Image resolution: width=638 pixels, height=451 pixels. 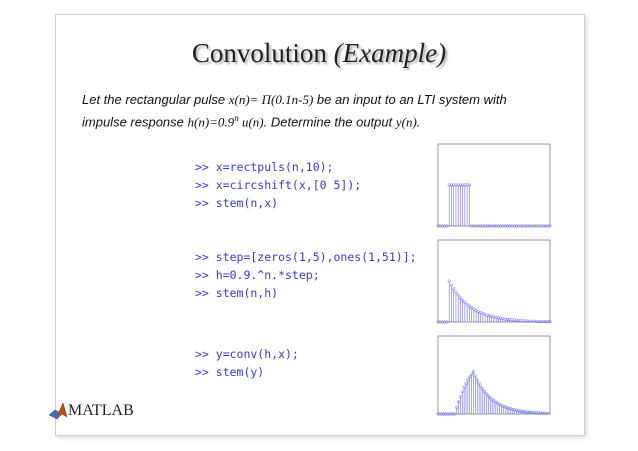 What do you see at coordinates (257, 275) in the screenshot?
I see `code-line: >> h=0.9.^n.*step;` at bounding box center [257, 275].